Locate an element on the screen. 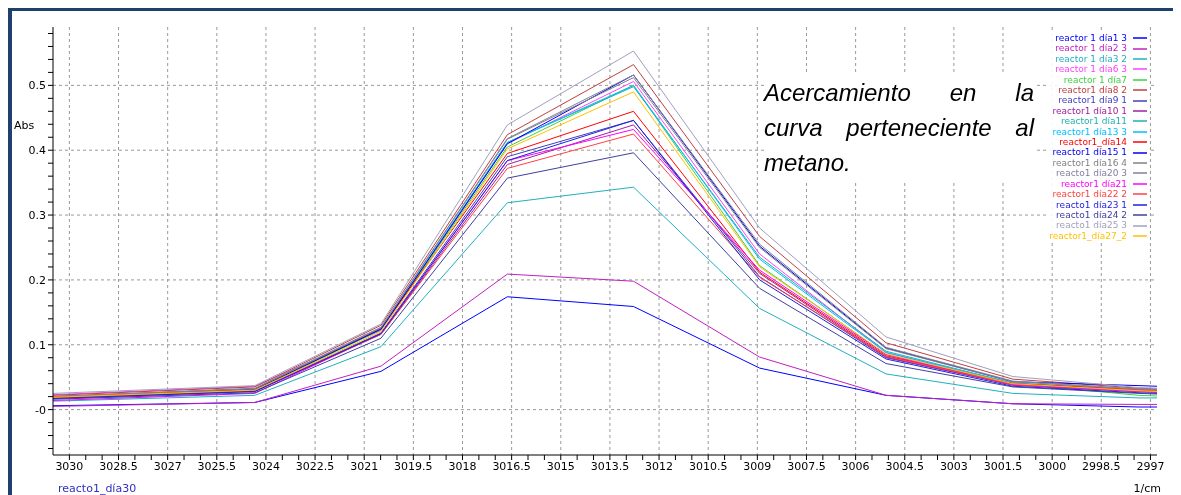 The height and width of the screenshot is (495, 1181). x-tick-label: 3004.5 is located at coordinates (904, 466).